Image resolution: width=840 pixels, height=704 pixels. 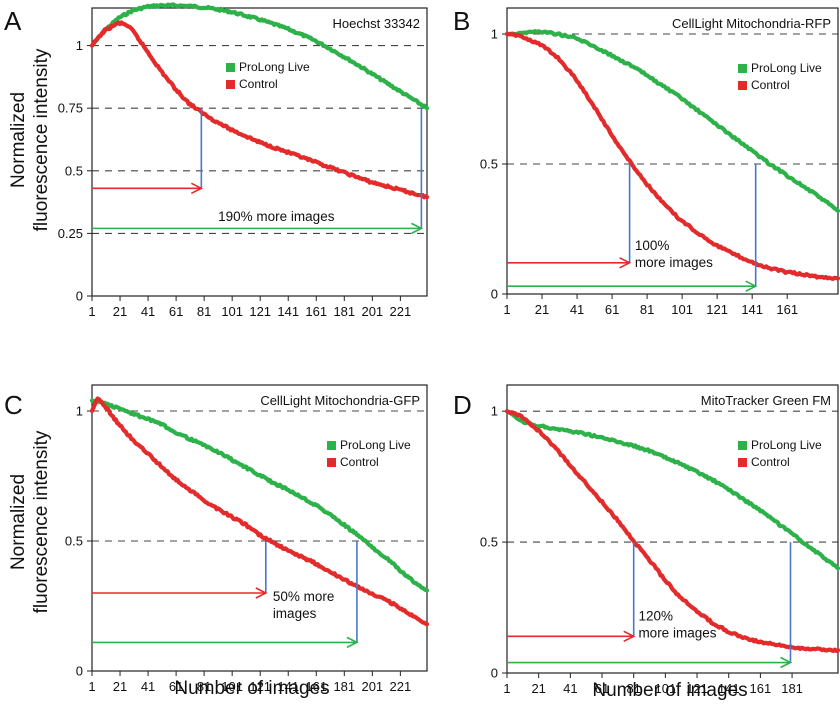 I want to click on panel-title: Hoechst 33342, so click(x=376, y=23).